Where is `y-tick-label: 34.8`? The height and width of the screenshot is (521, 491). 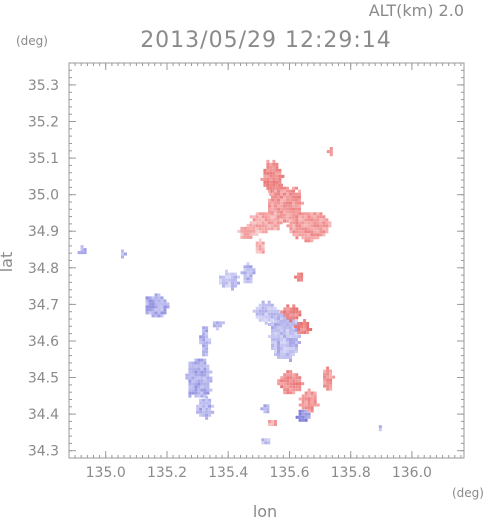
y-tick-label: 34.8 is located at coordinates (43, 269).